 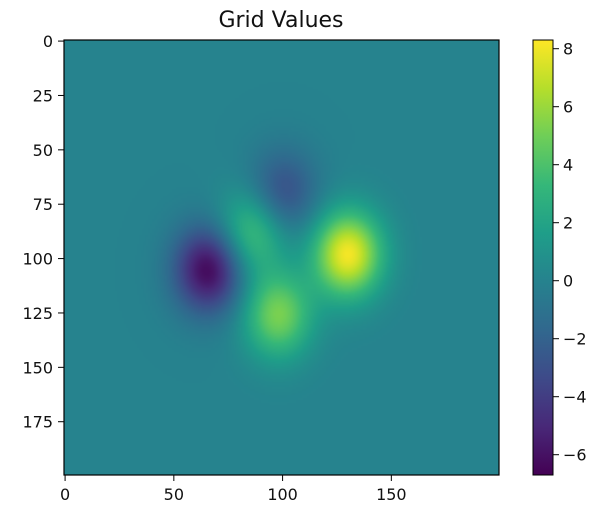 What do you see at coordinates (568, 223) in the screenshot?
I see `colorbar-tick-label: 2` at bounding box center [568, 223].